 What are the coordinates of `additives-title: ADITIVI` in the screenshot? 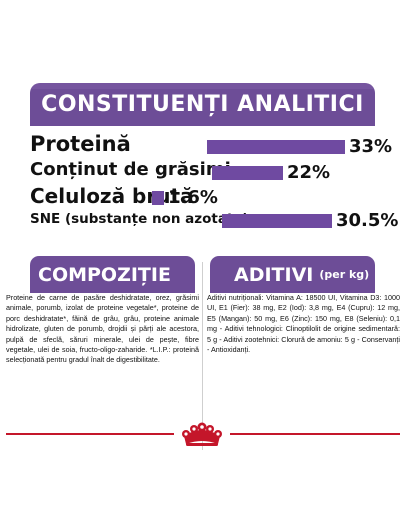 It's located at (274, 274).